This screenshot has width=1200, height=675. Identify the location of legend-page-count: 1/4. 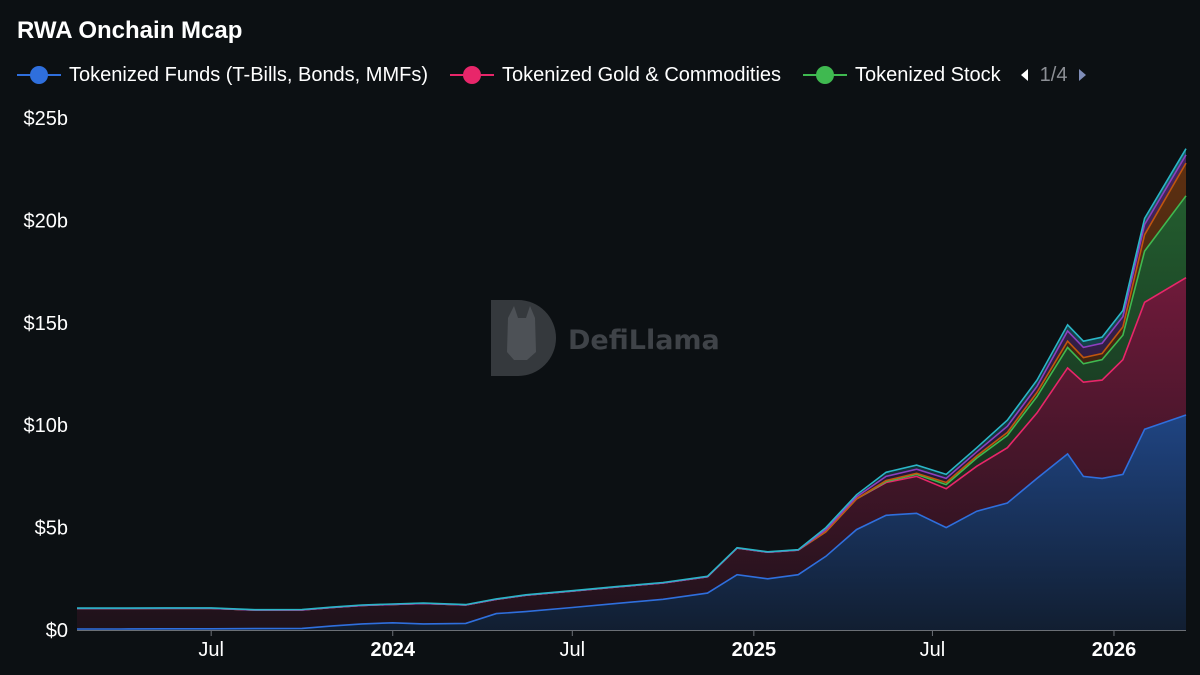
(1053, 74).